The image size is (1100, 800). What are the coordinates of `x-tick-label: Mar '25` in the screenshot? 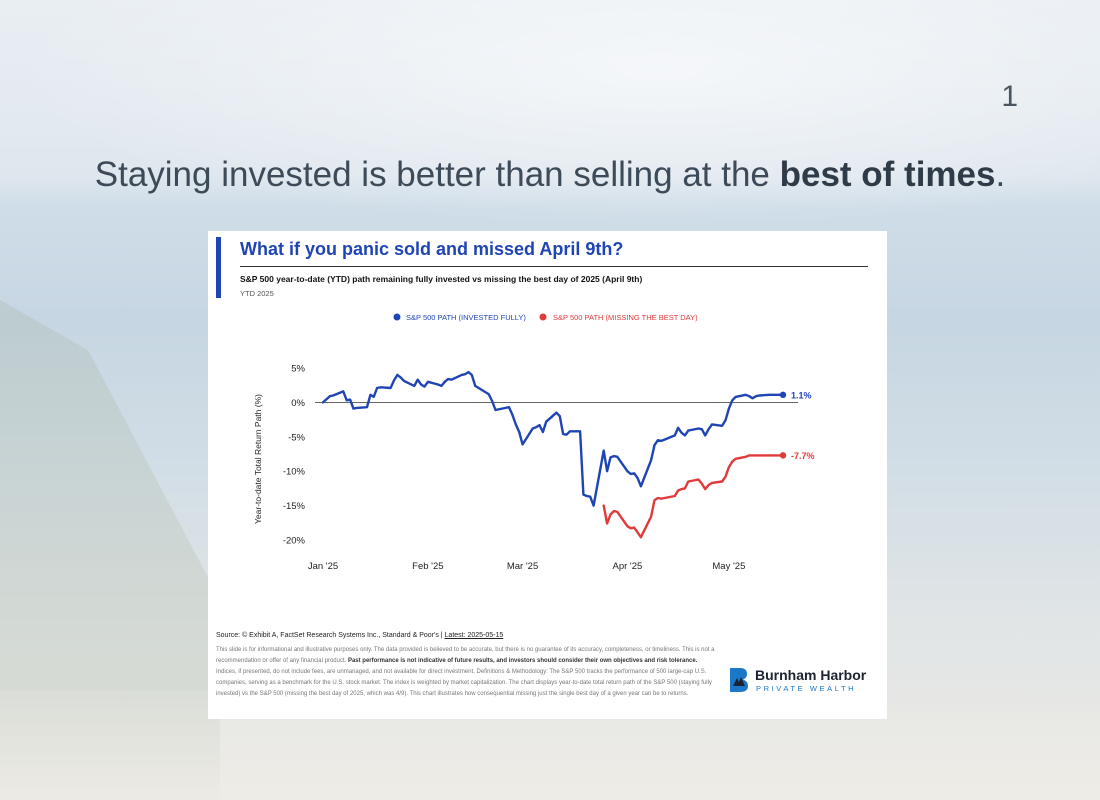 It's located at (522, 566).